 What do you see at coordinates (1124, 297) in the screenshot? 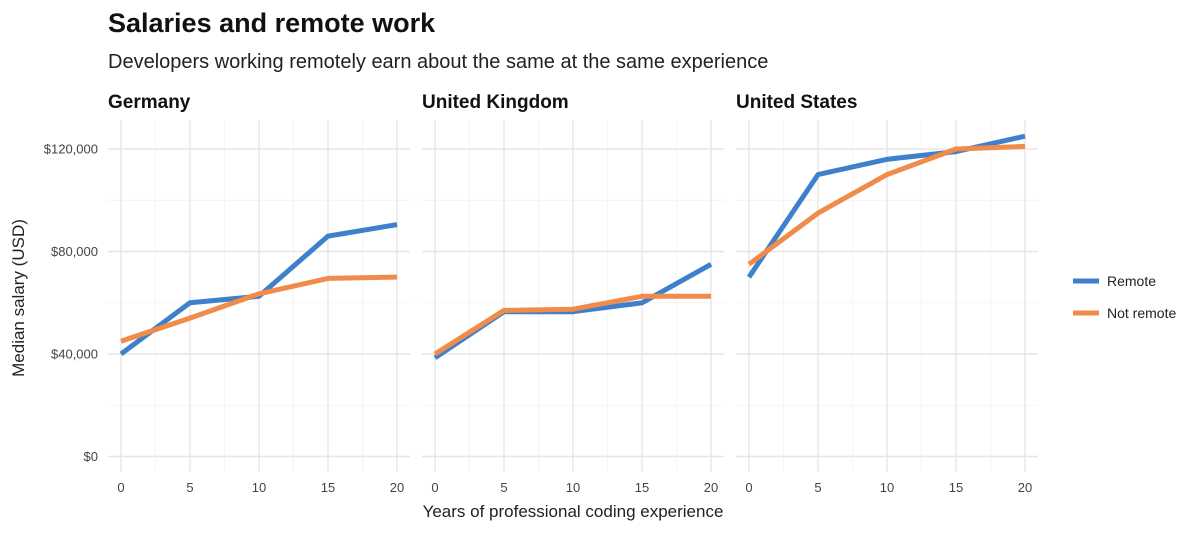
I see `legend: Remote Not remote` at bounding box center [1124, 297].